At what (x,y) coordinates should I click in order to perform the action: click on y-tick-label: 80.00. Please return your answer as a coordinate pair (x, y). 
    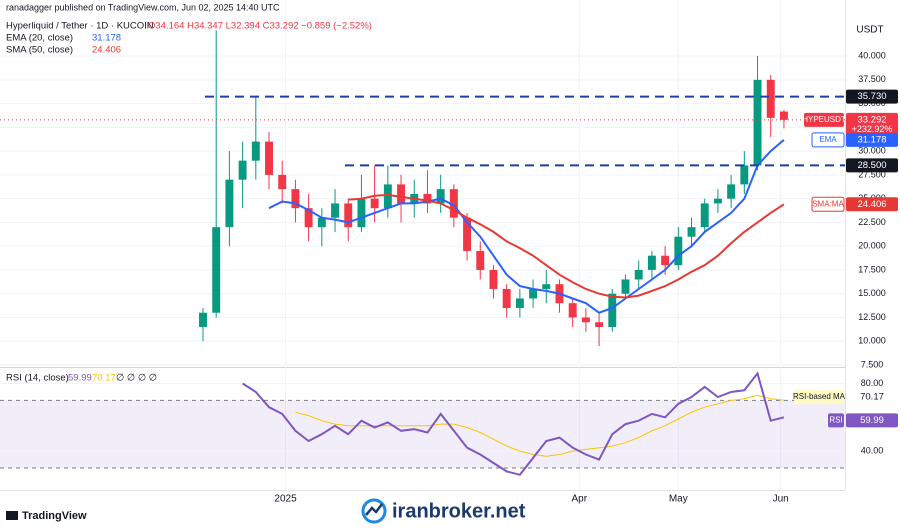
    Looking at the image, I should click on (872, 383).